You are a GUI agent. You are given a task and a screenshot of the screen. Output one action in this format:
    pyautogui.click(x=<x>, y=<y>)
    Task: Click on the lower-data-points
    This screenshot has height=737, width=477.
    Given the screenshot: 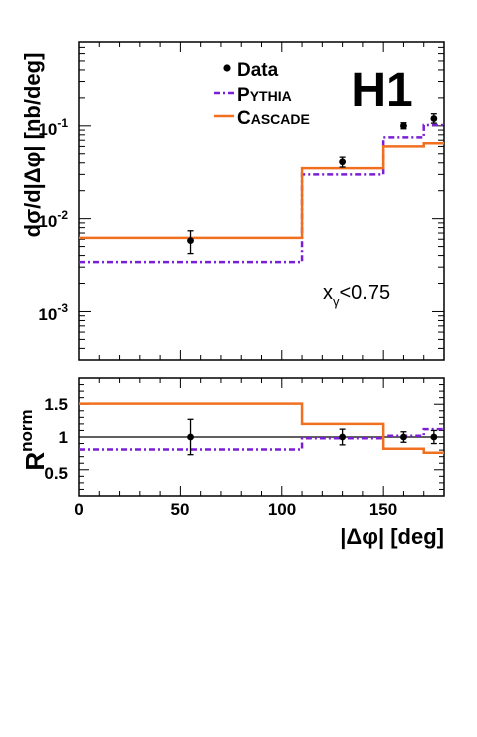 What is the action you would take?
    pyautogui.click(x=312, y=437)
    